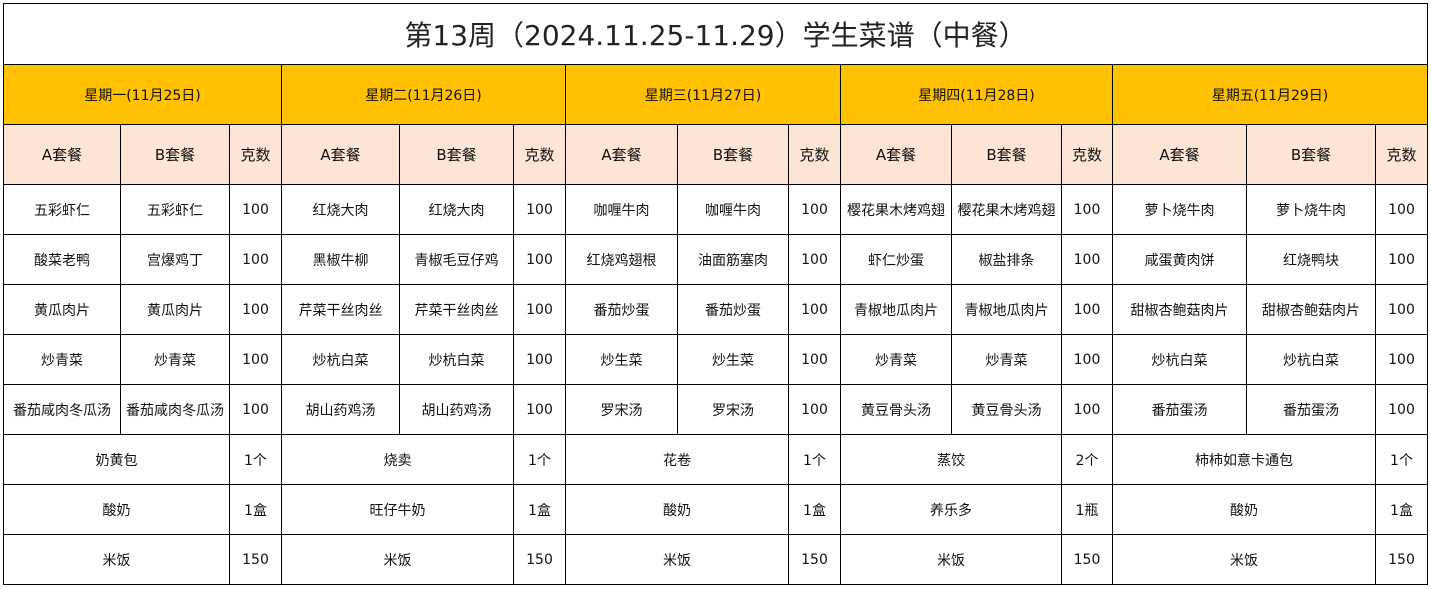 This screenshot has height=589, width=1431. I want to click on b-set-dish: 罗宋汤, so click(733, 409).